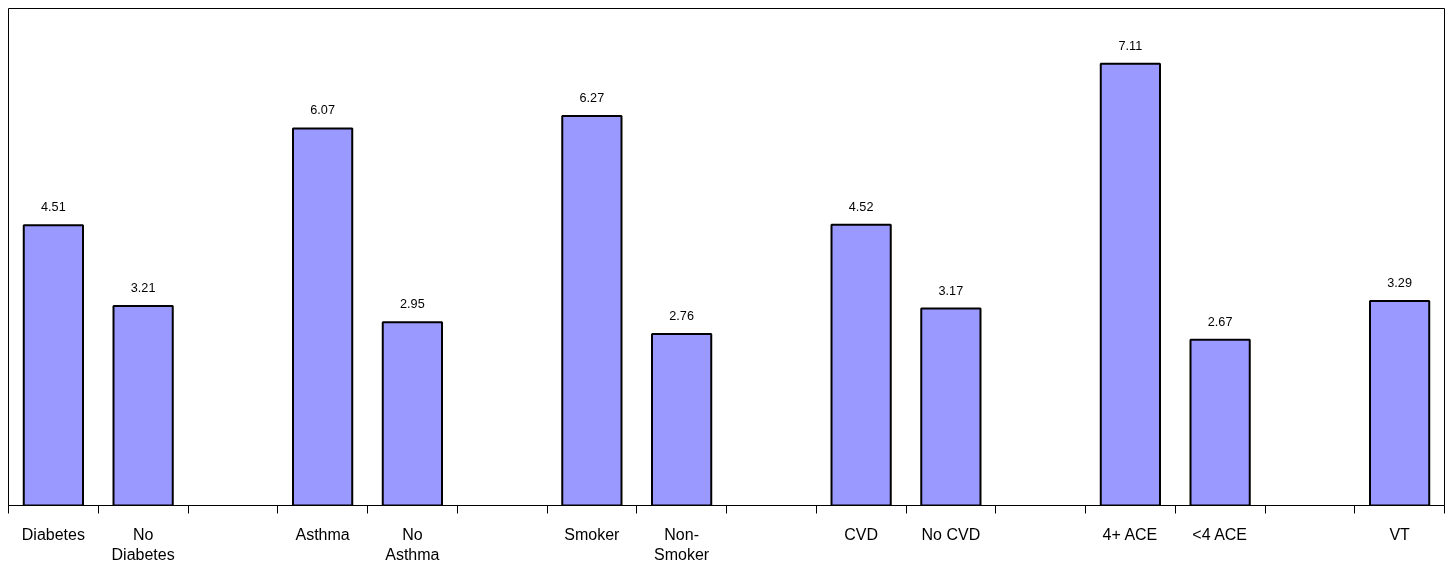  I want to click on x-tick-label: No CVD, so click(951, 534).